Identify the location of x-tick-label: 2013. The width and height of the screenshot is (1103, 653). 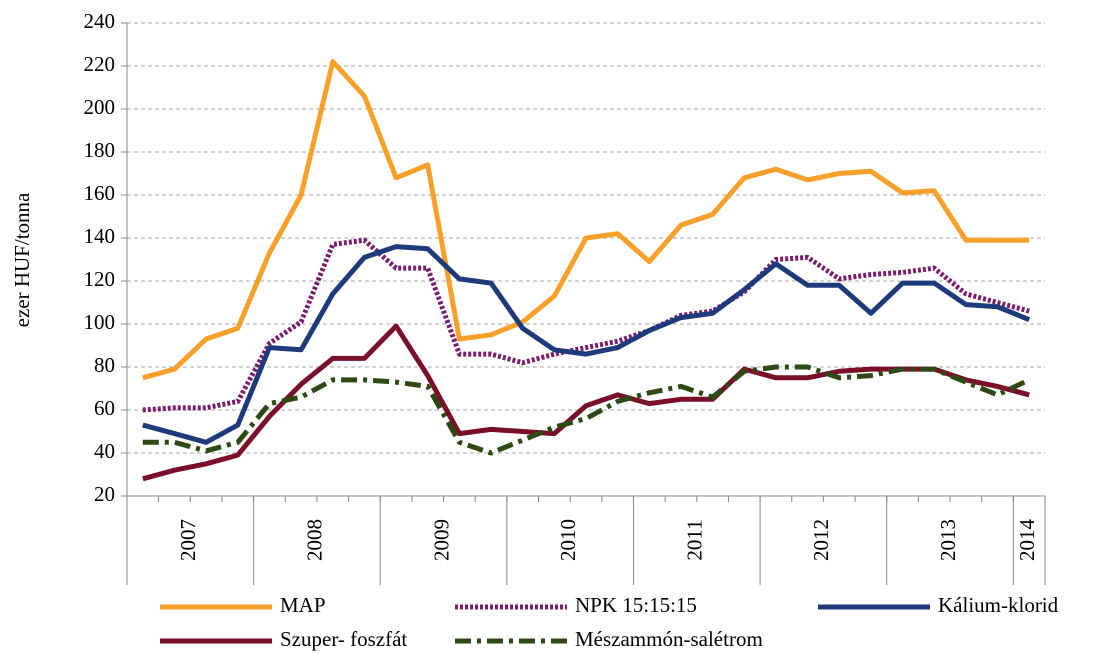
(948, 540).